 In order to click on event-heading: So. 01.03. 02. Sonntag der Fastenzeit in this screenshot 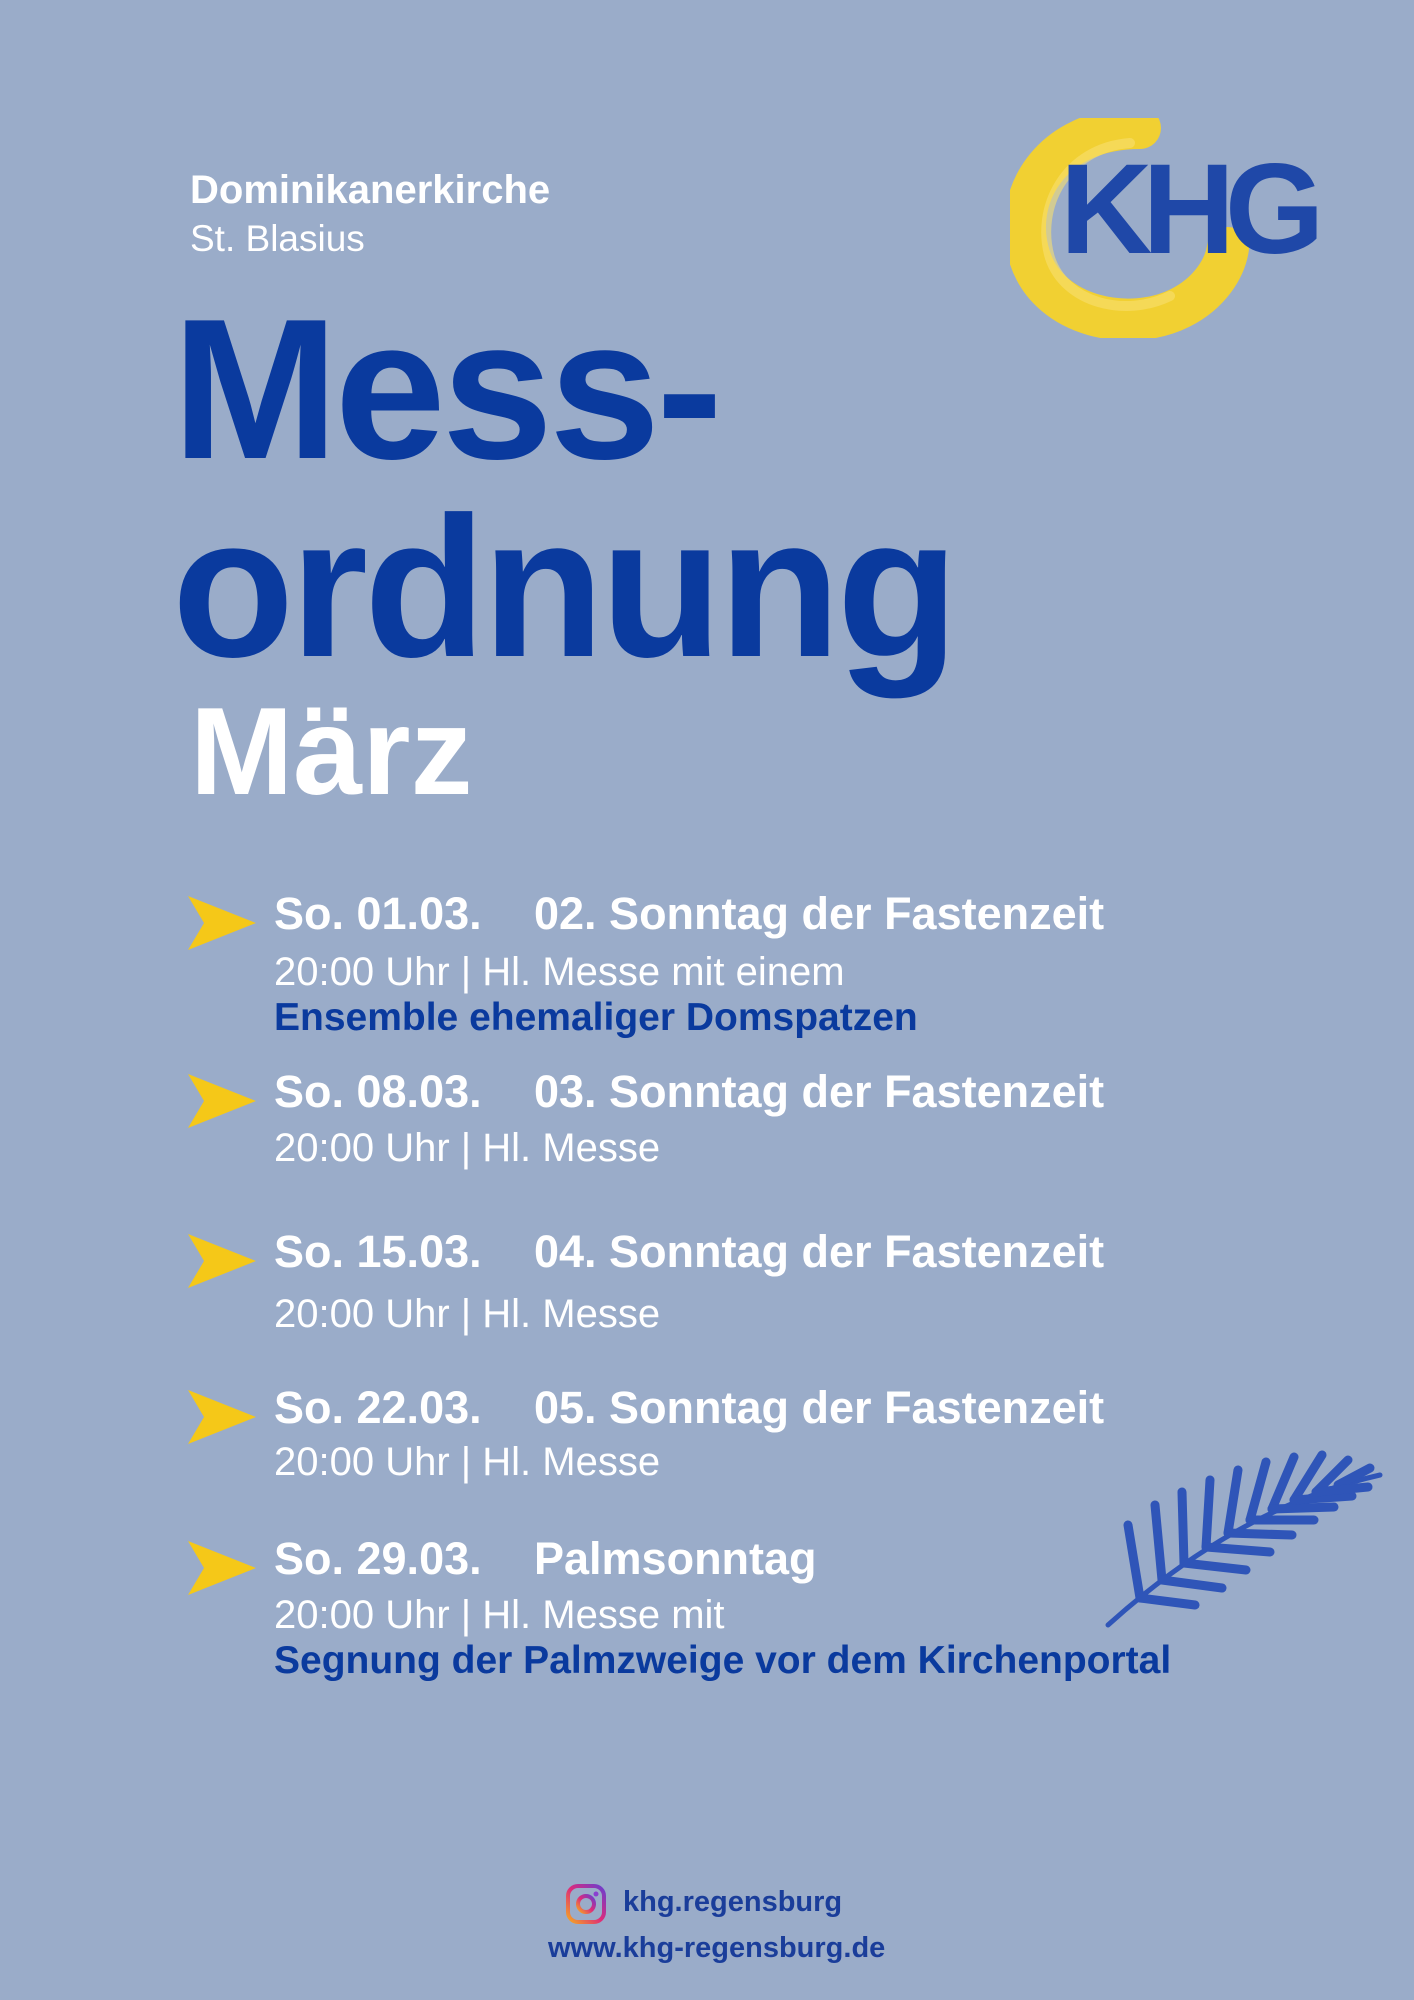, I will do `click(689, 914)`.